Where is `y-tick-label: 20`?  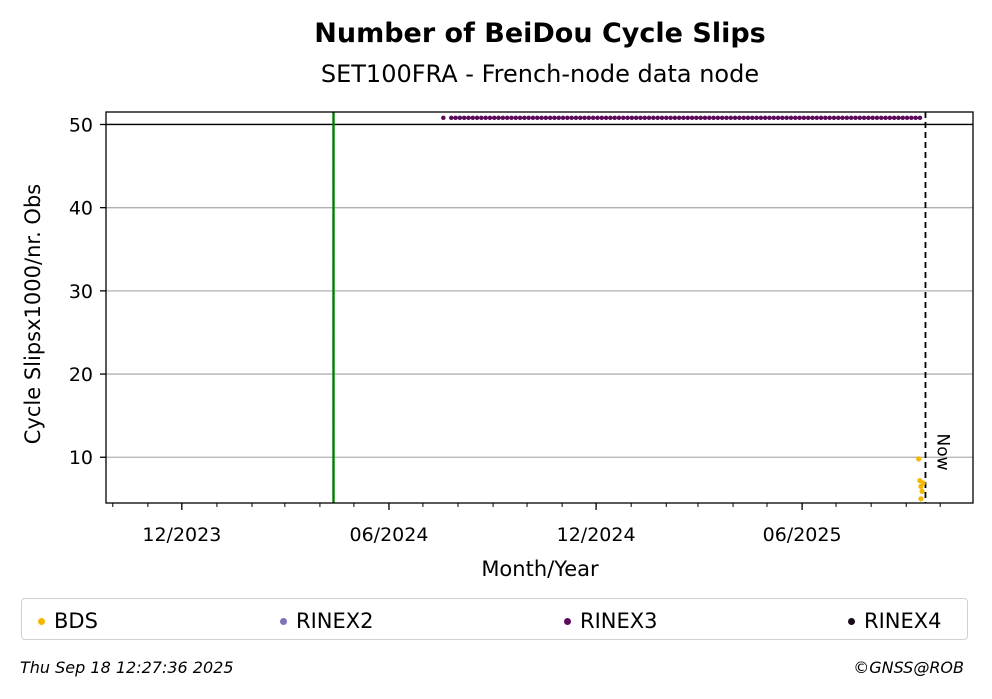 y-tick-label: 20 is located at coordinates (81, 375).